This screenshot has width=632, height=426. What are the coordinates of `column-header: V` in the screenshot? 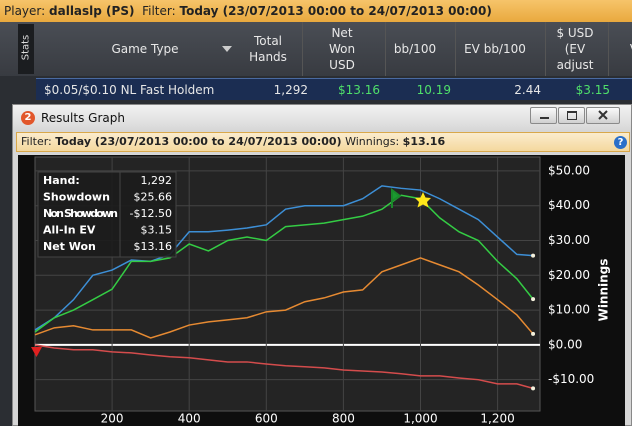 It's located at (628, 49).